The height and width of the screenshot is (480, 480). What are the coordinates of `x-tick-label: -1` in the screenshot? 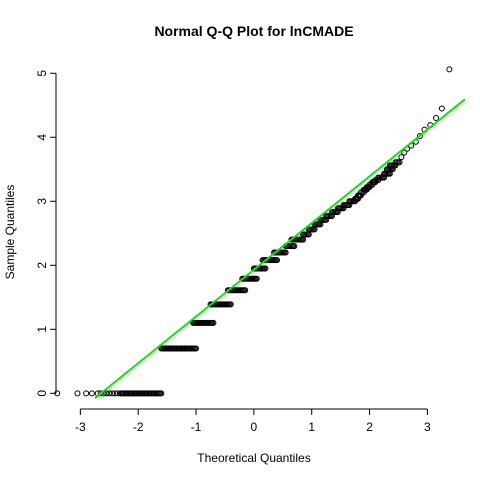 It's located at (196, 427).